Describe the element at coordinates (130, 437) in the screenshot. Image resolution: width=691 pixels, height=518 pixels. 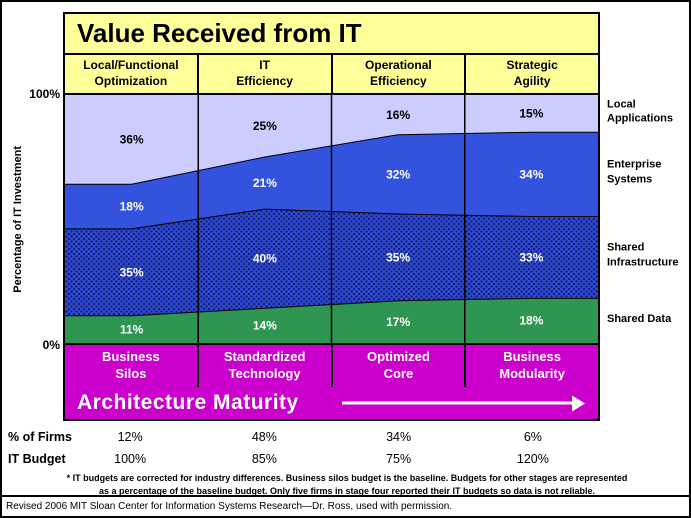
I see `firms-value: 12%` at that location.